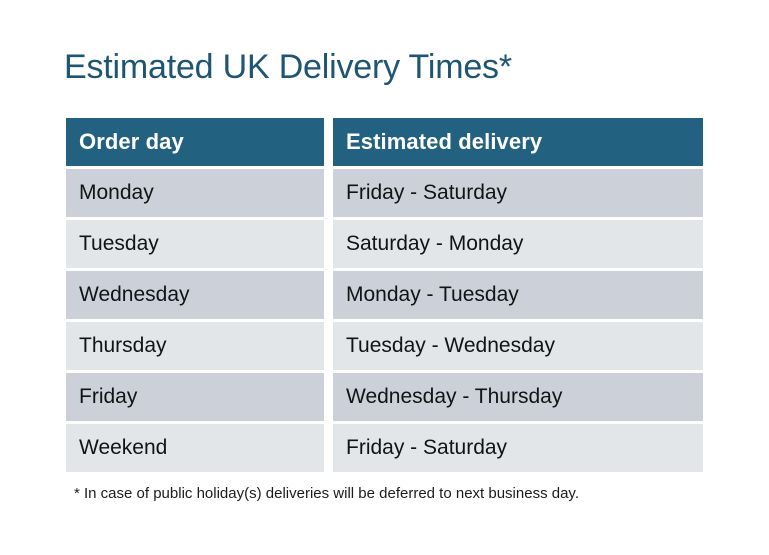  Describe the element at coordinates (518, 397) in the screenshot. I see `cell-estimated-delivery: Wednesday - Thursday` at that location.